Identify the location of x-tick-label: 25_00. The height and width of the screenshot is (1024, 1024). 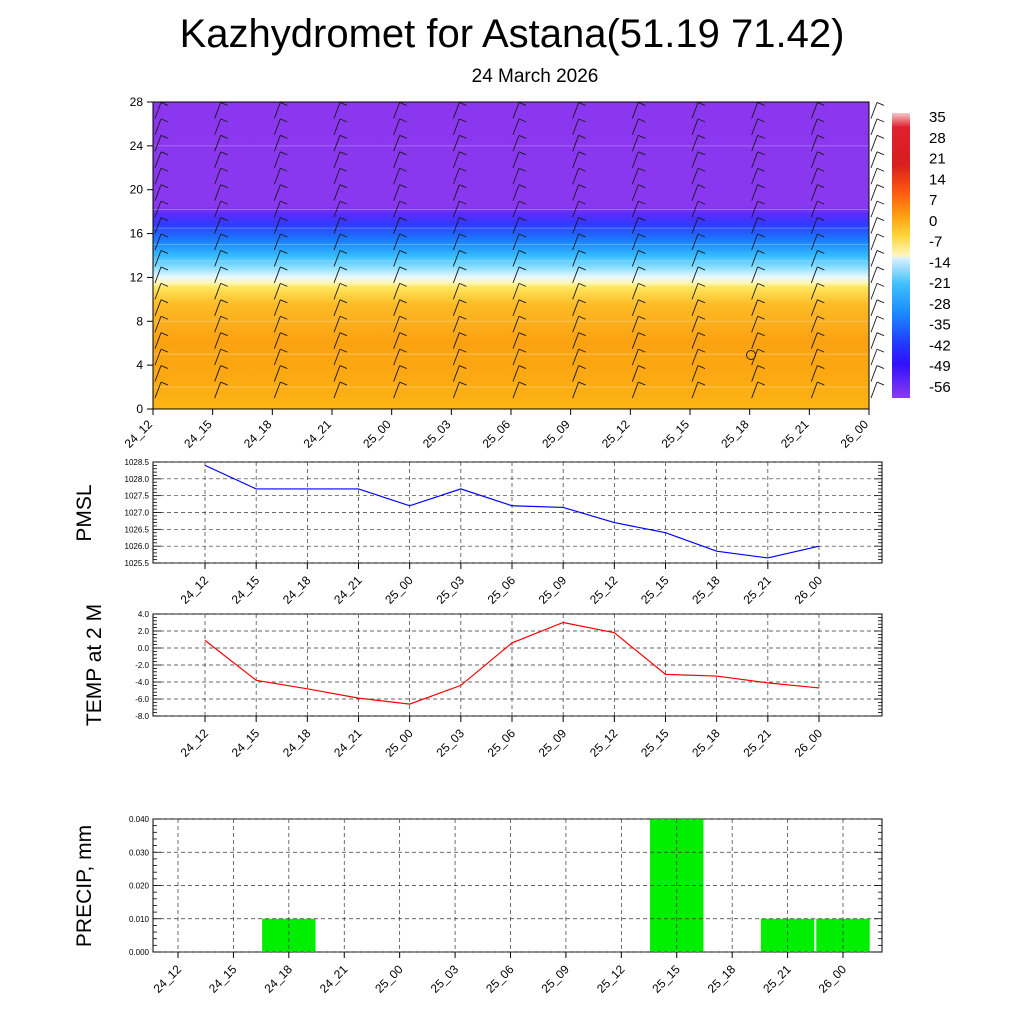
(399, 590).